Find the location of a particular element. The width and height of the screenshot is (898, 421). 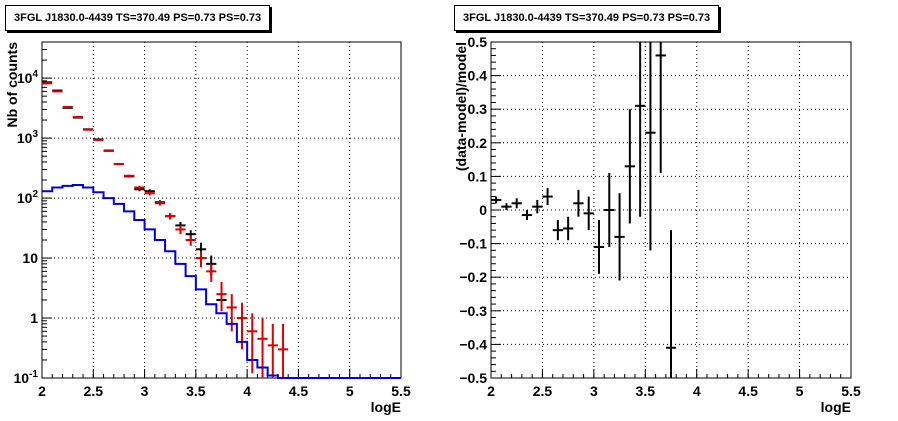

panel0-y-tick-label: 10⁴ is located at coordinates (28, 77).